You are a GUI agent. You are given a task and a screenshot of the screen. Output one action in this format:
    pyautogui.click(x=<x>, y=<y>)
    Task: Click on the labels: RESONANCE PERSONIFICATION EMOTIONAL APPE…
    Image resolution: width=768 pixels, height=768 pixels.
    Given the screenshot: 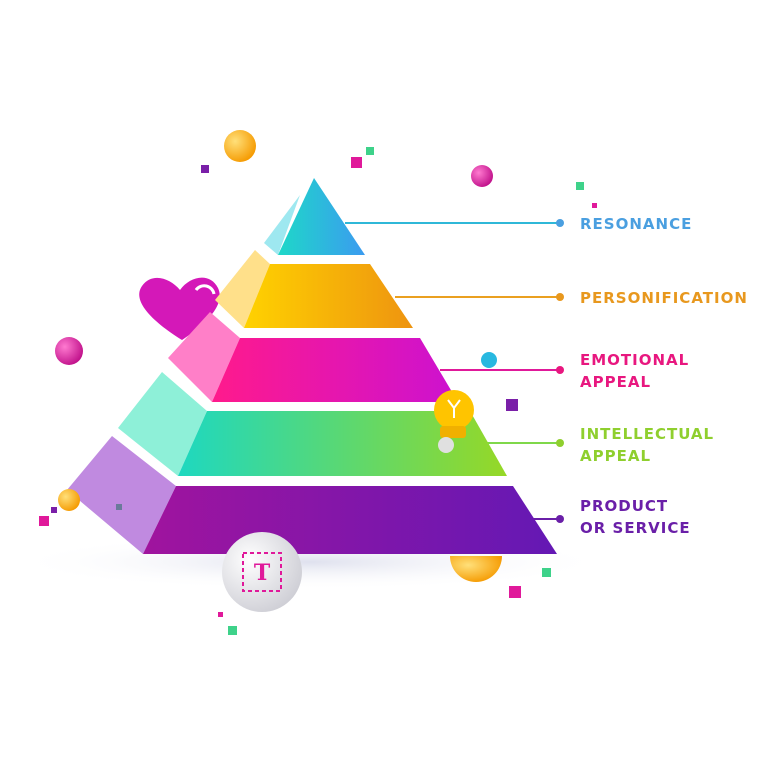 What is the action you would take?
    pyautogui.click(x=664, y=376)
    